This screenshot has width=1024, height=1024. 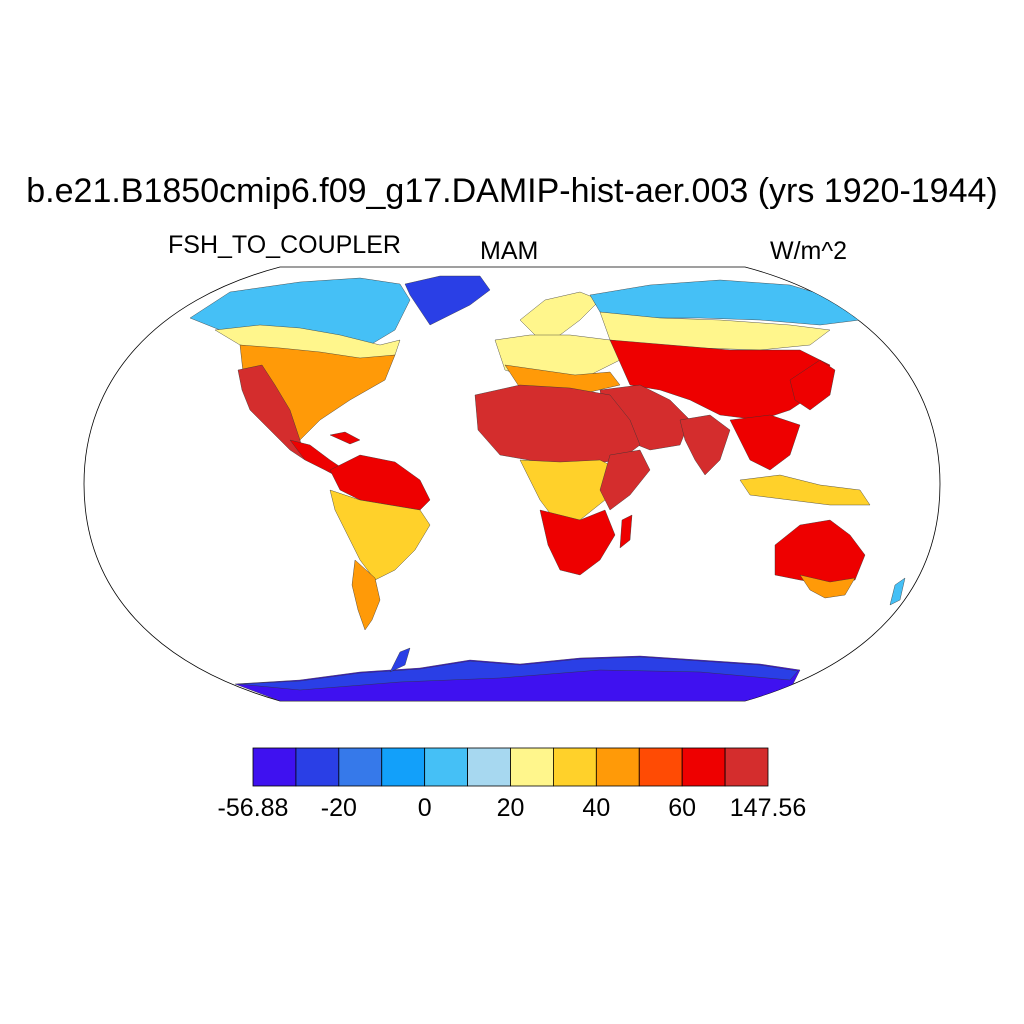 I want to click on india, so click(x=705, y=445).